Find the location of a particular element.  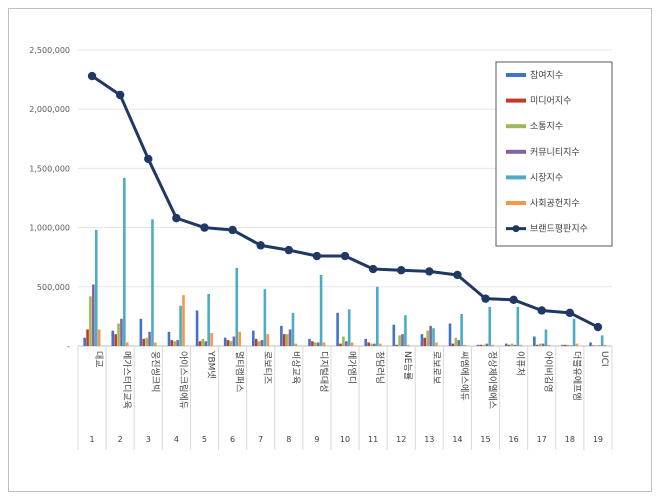

y-tick-label: 1,000,000 is located at coordinates (49, 228).